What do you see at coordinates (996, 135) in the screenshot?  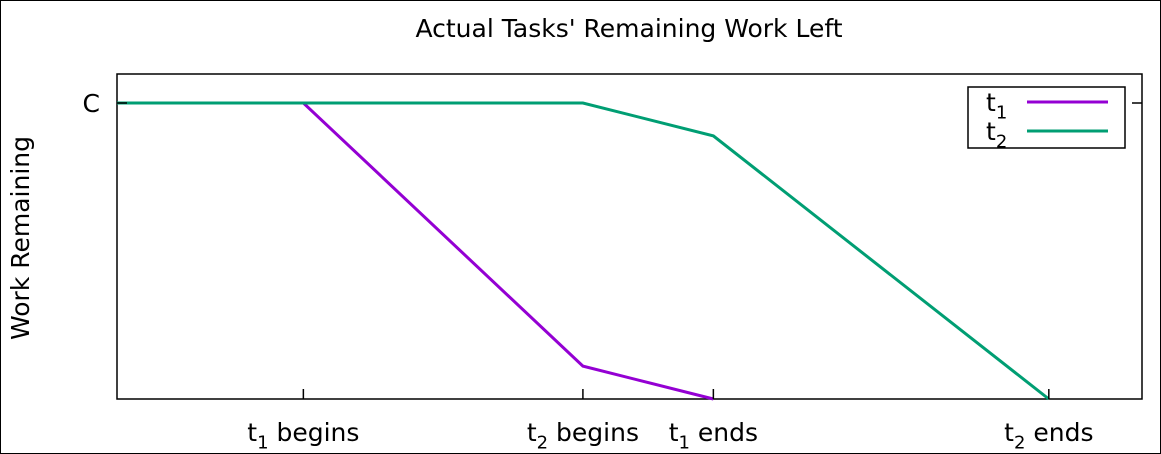 I see `legend-label-t2: t2` at bounding box center [996, 135].